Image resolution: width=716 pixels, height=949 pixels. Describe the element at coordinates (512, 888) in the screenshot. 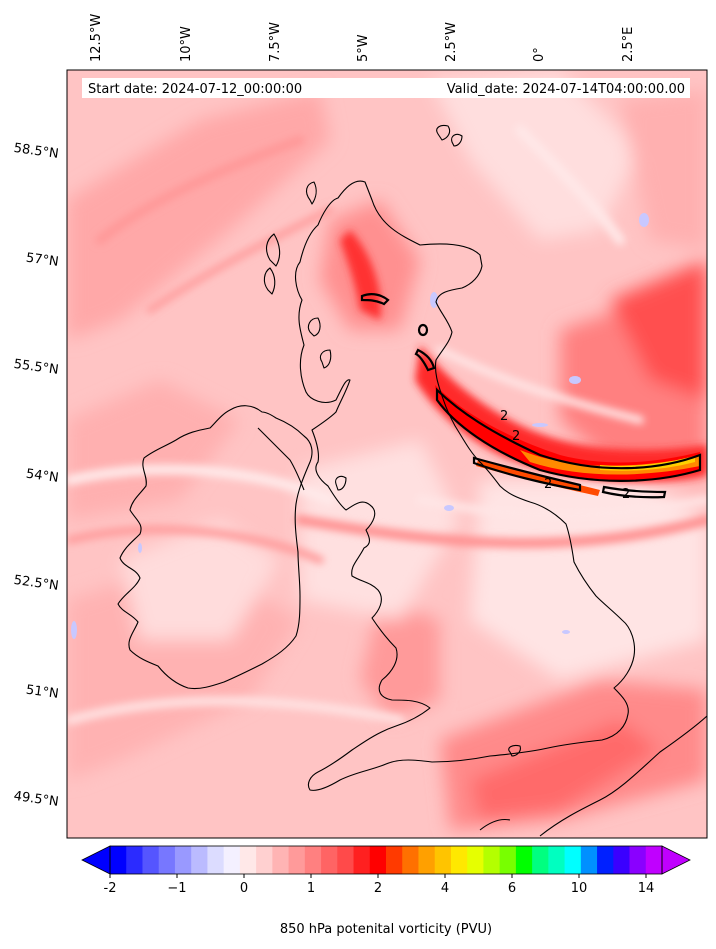

I see `colorbar-tick-label: 6` at that location.